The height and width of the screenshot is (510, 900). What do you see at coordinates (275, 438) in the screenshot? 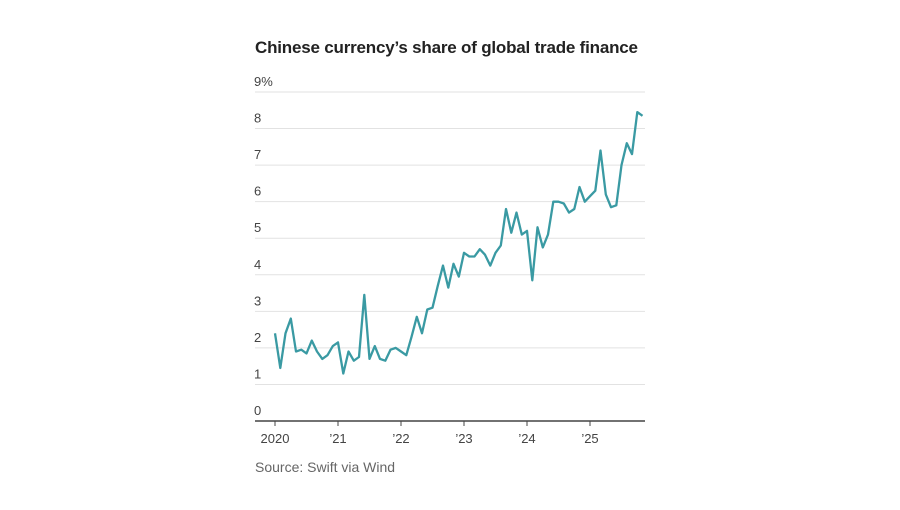
I see `x-tick-label: 2020` at bounding box center [275, 438].